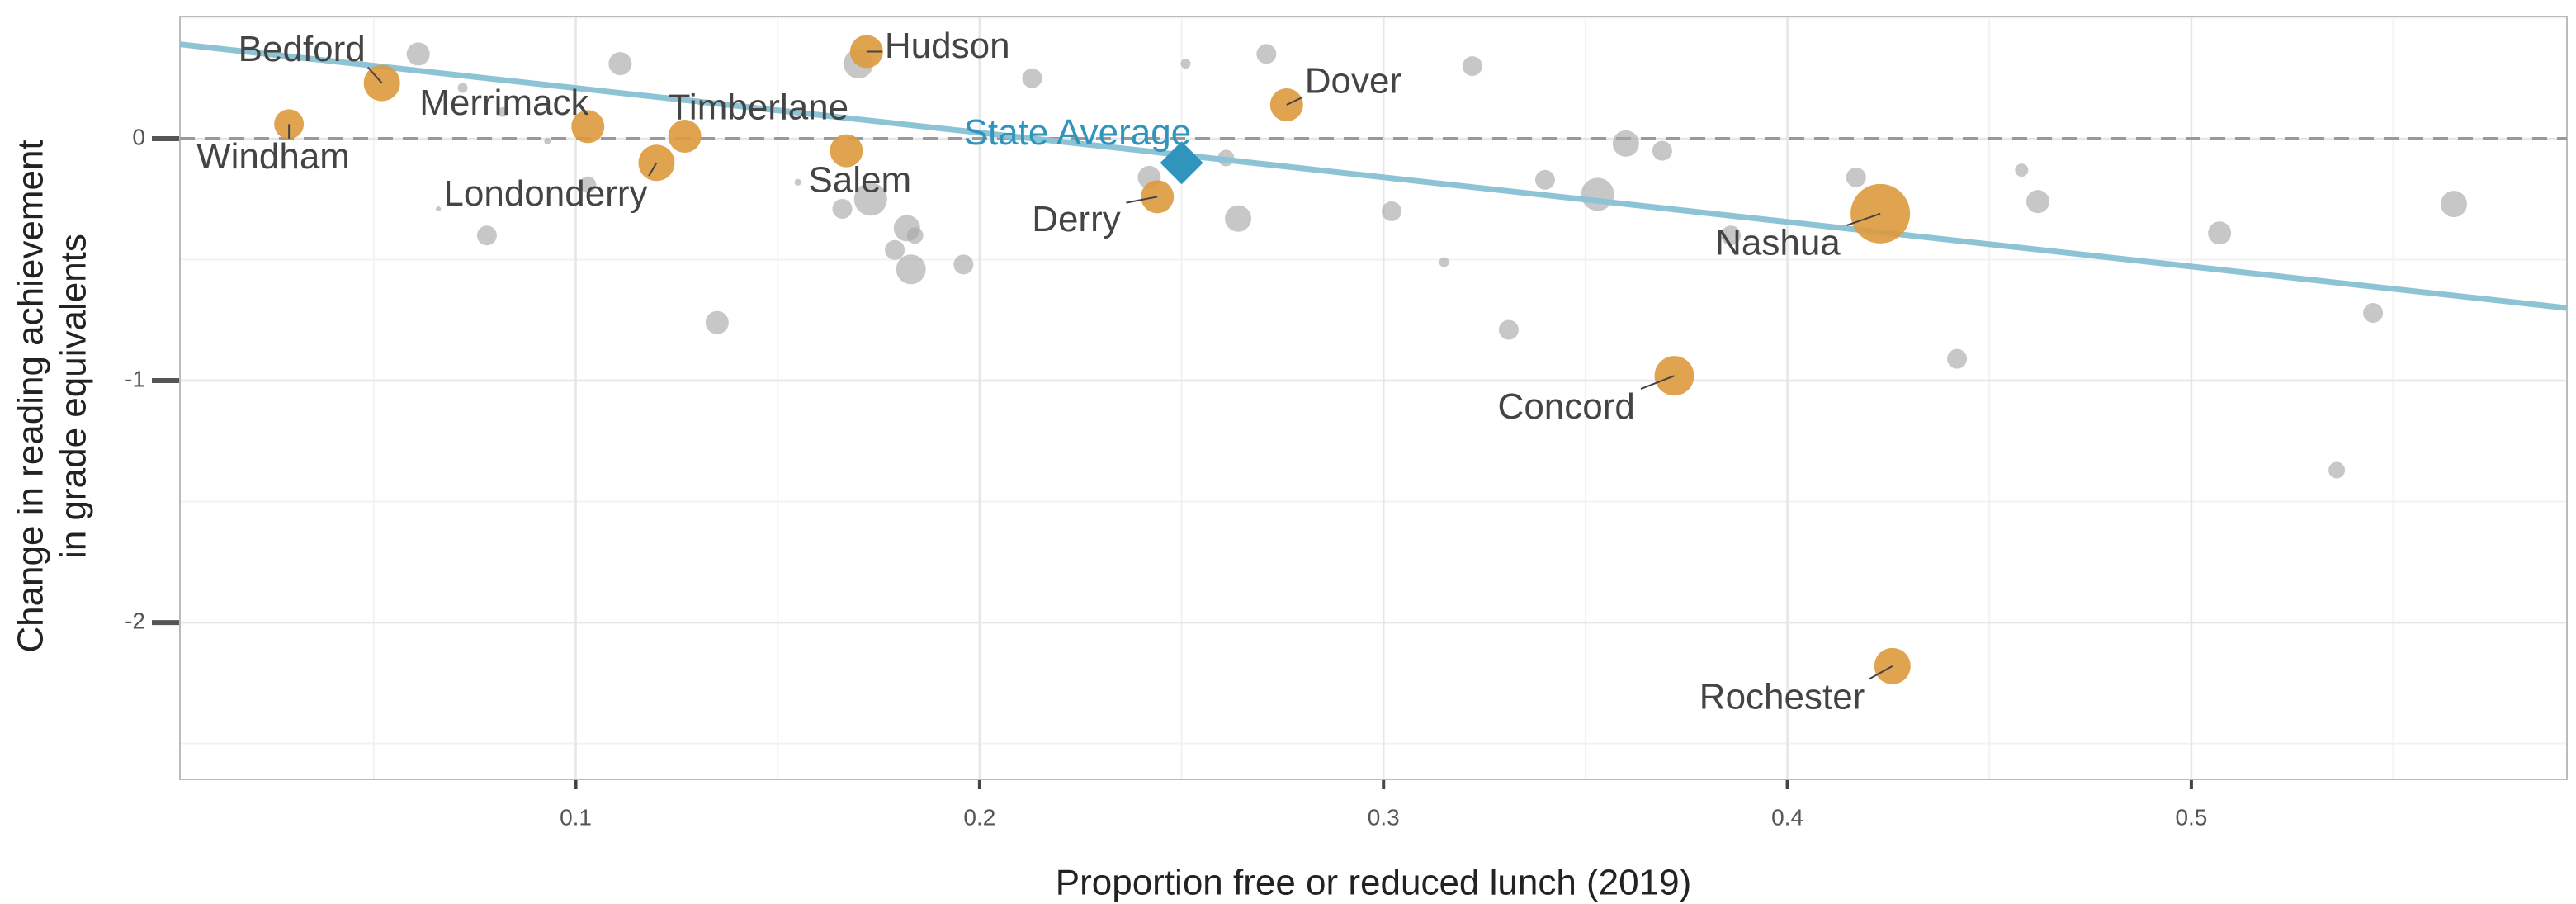  Describe the element at coordinates (1373, 883) in the screenshot. I see `x-axis-title: Proportion free or reduced lunch (2019)` at that location.